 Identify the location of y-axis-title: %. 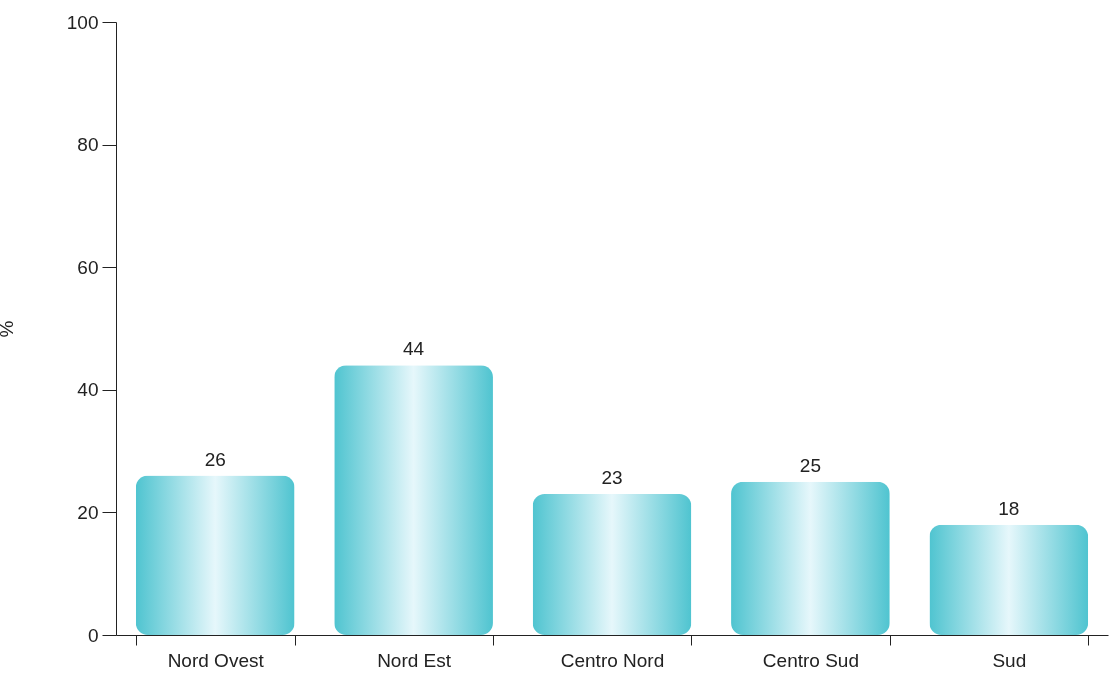
(8, 329).